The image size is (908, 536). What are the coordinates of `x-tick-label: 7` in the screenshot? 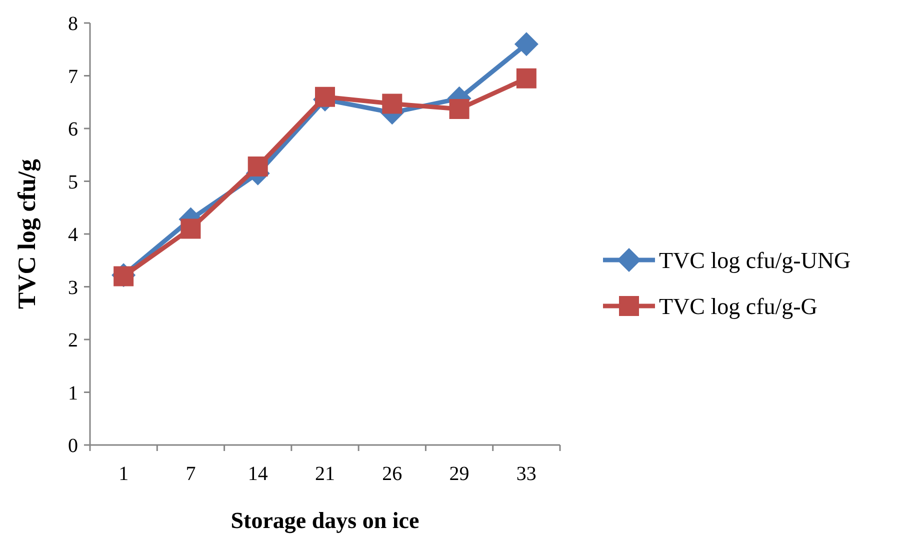 It's located at (191, 474).